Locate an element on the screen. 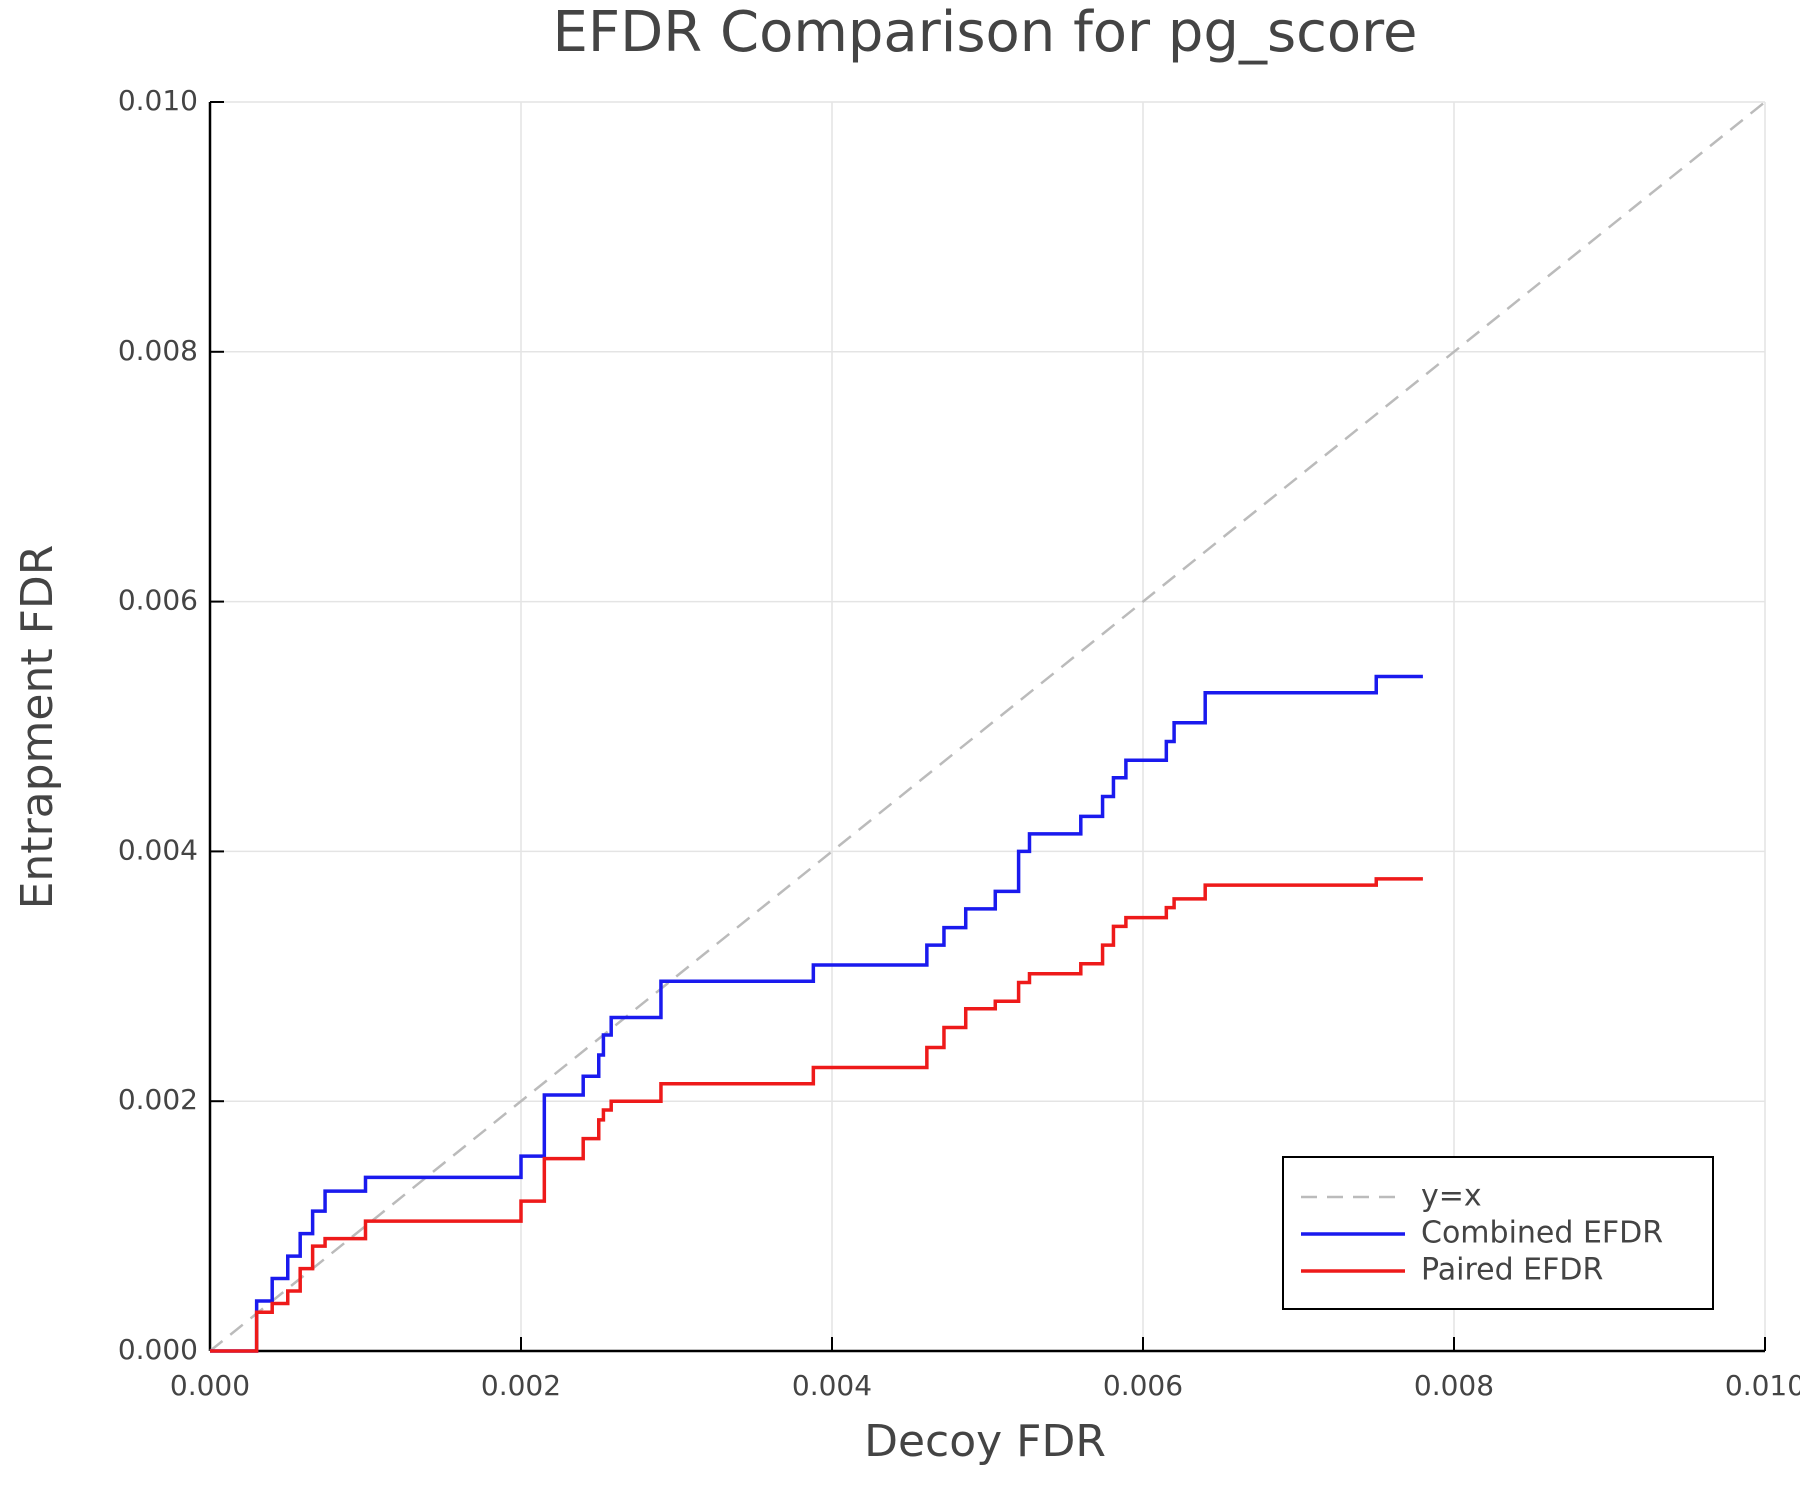 The width and height of the screenshot is (1800, 1500). x-tick-label: 0.010 is located at coordinates (1762, 1385).